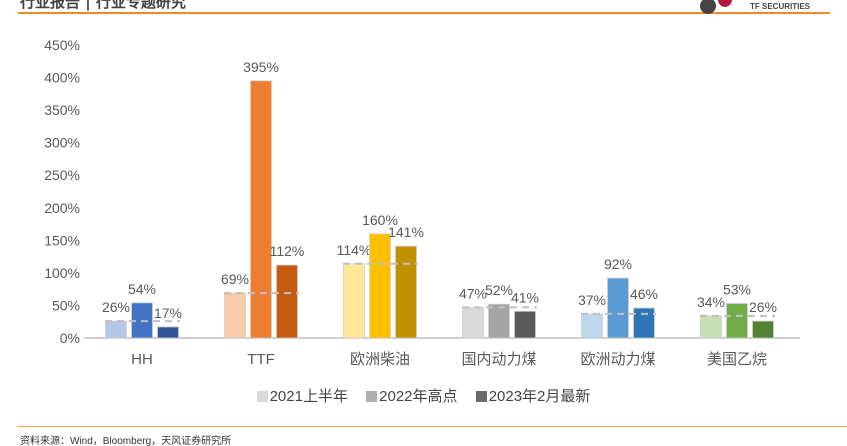 The height and width of the screenshot is (446, 847). I want to click on y-tick-label: 0%, so click(70, 338).